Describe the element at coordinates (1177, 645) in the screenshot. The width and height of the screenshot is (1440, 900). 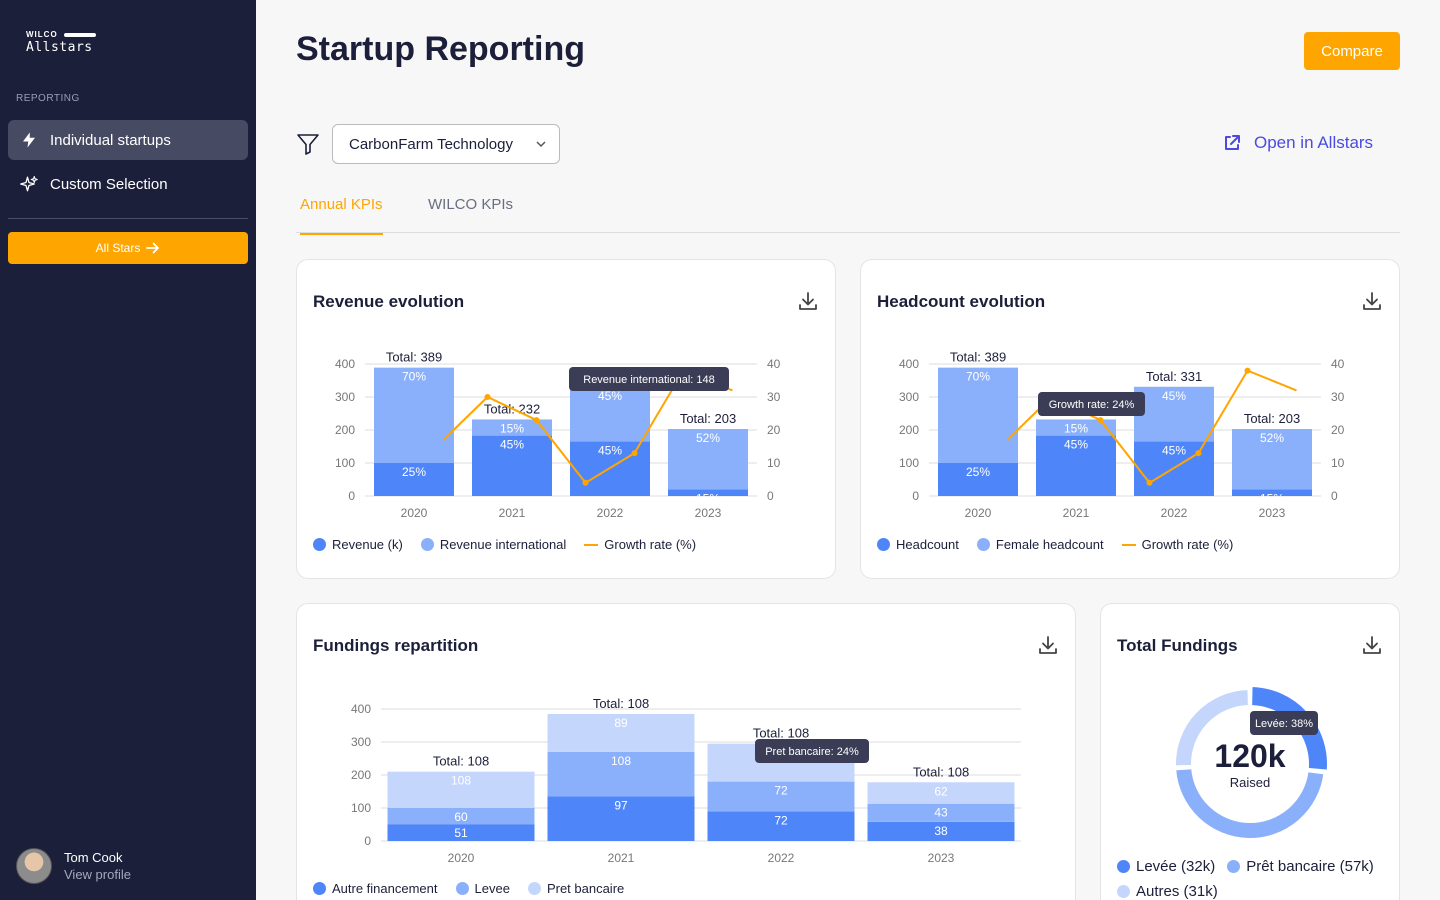
I see `card-title: Total Fundings` at that location.